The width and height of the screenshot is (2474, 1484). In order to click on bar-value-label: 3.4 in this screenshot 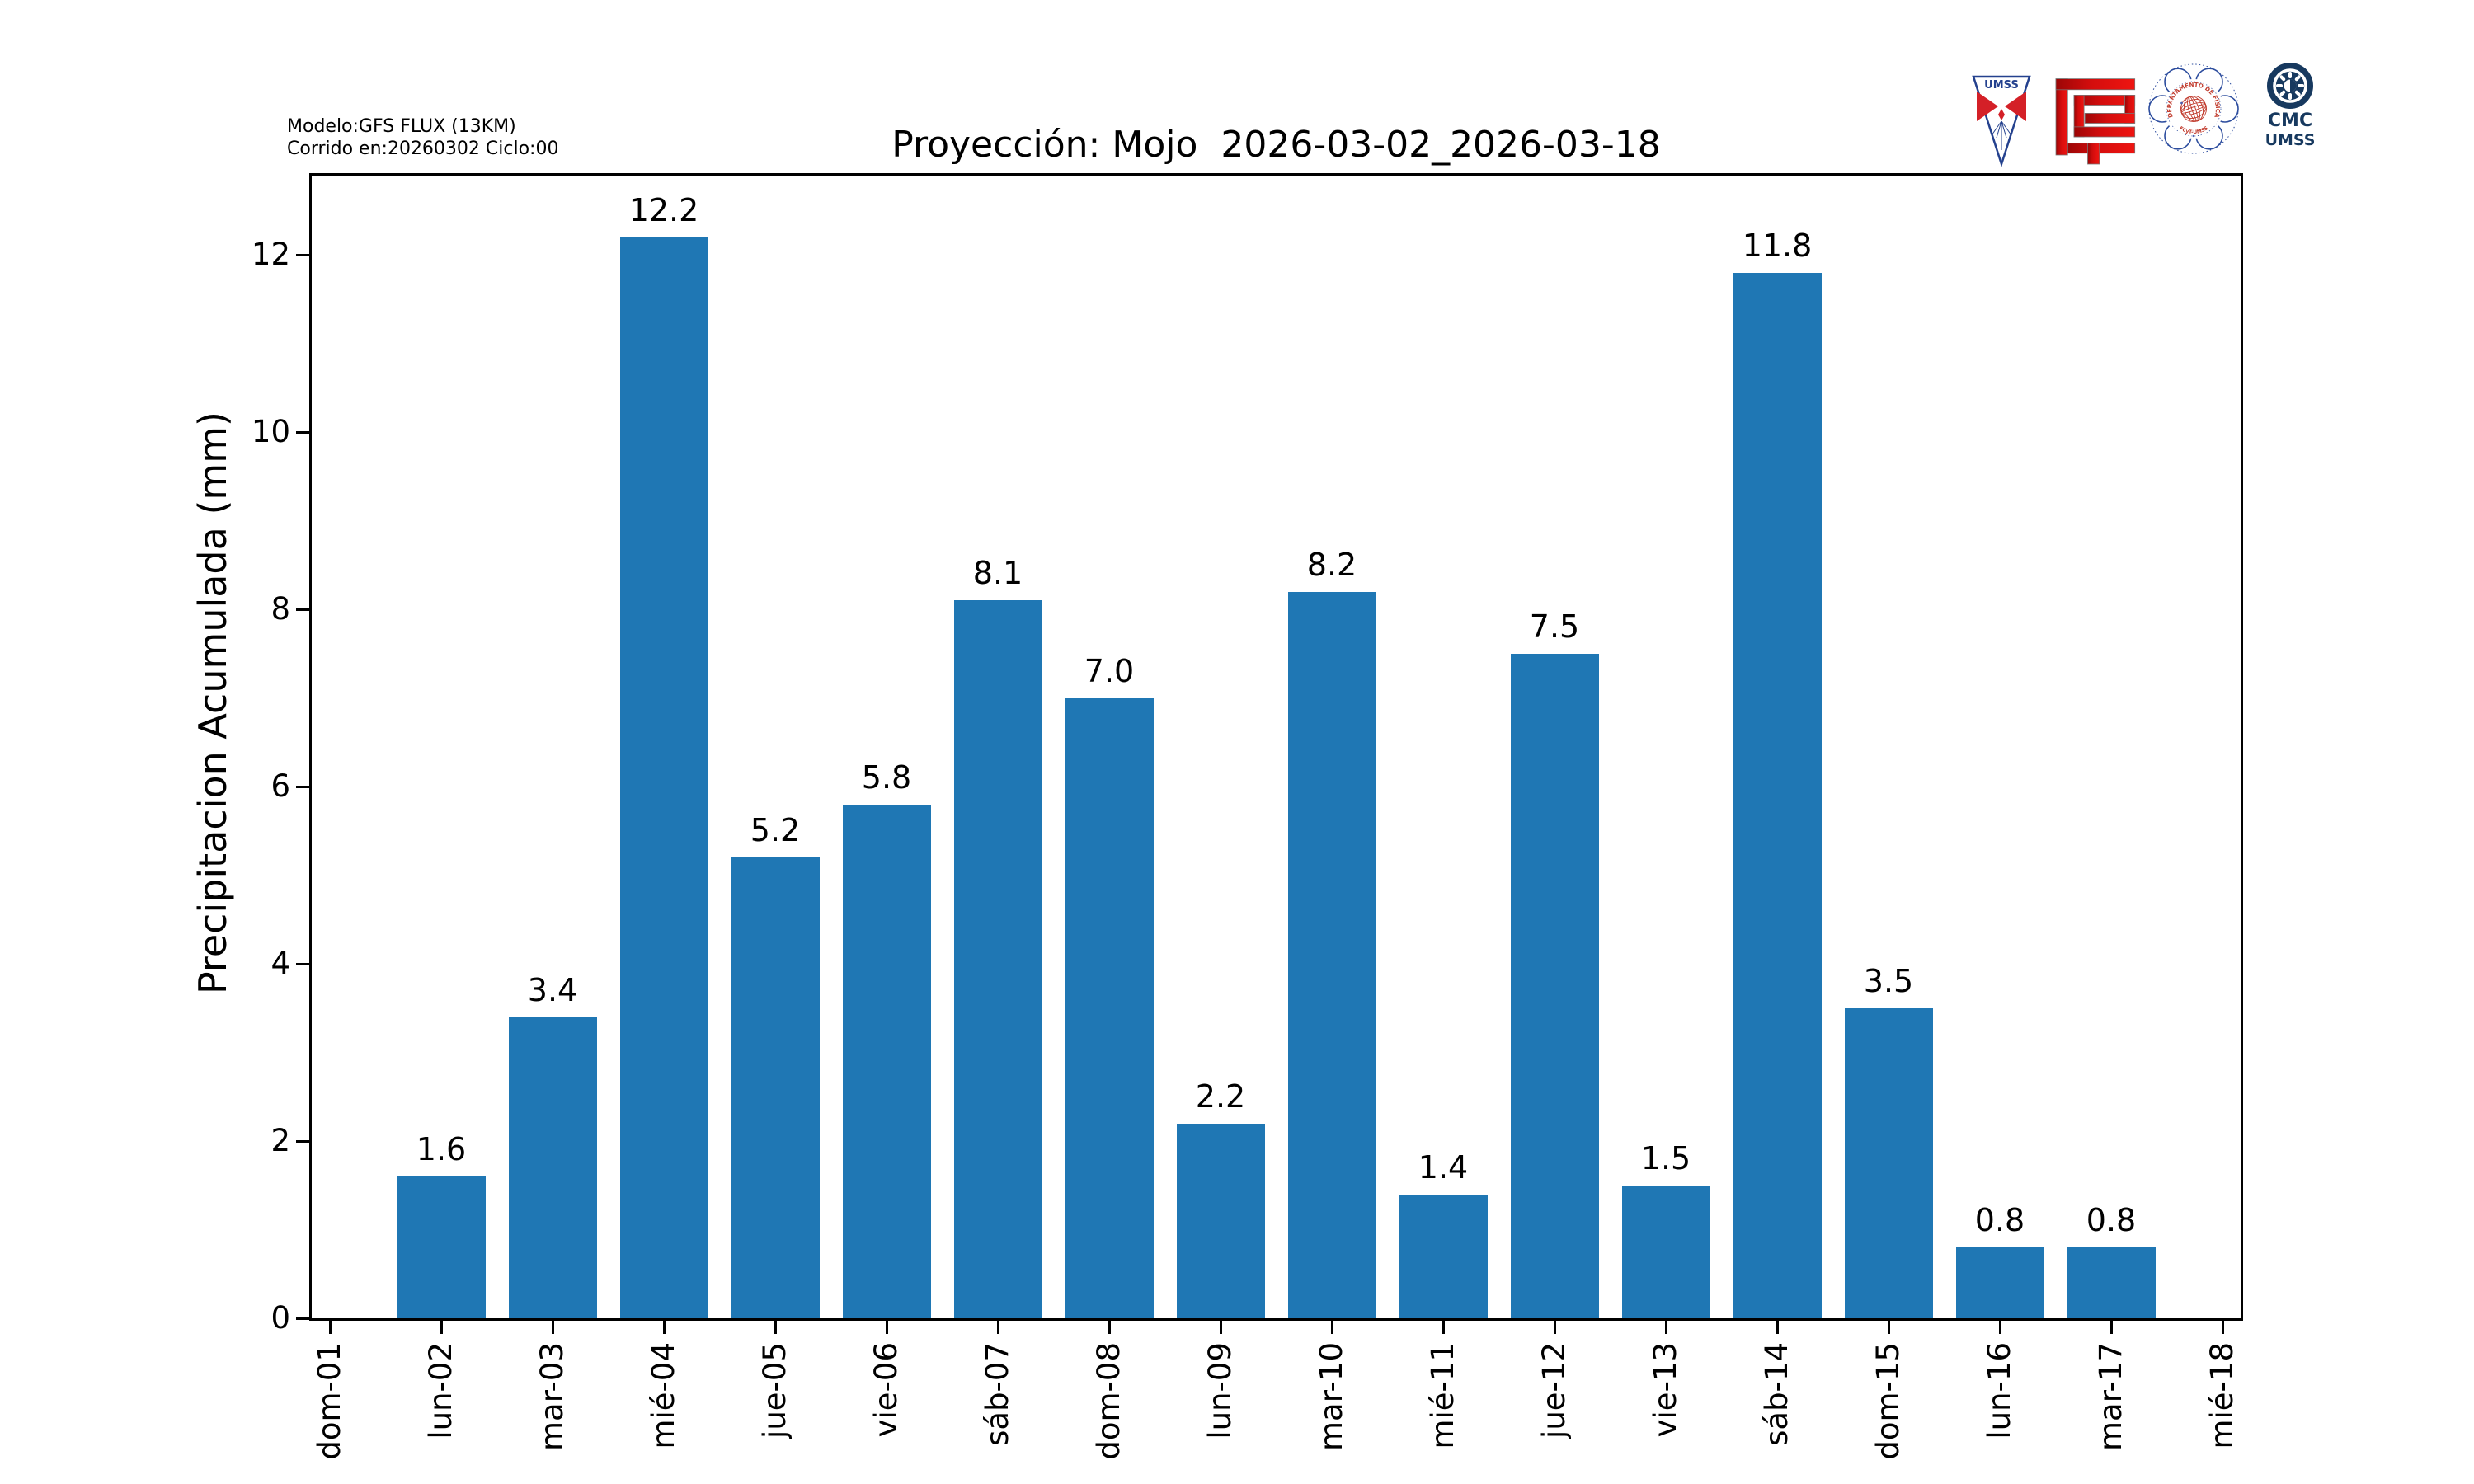, I will do `click(552, 990)`.